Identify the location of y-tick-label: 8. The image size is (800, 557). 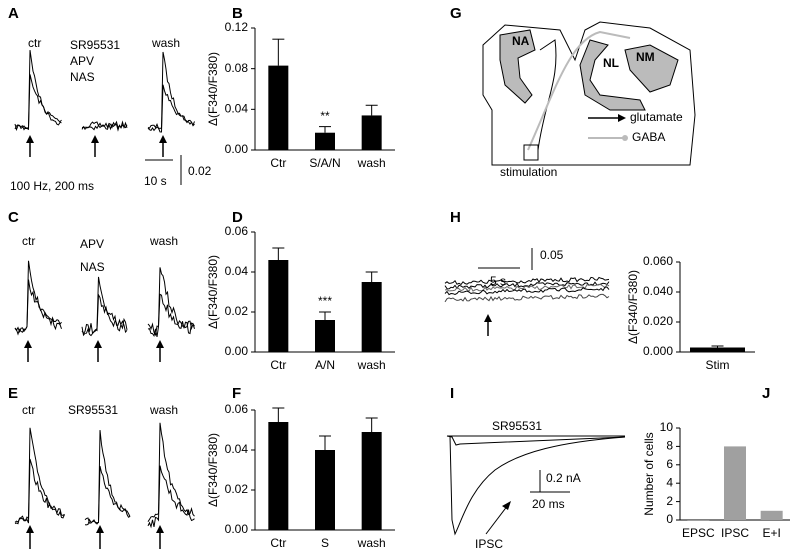
(669, 446).